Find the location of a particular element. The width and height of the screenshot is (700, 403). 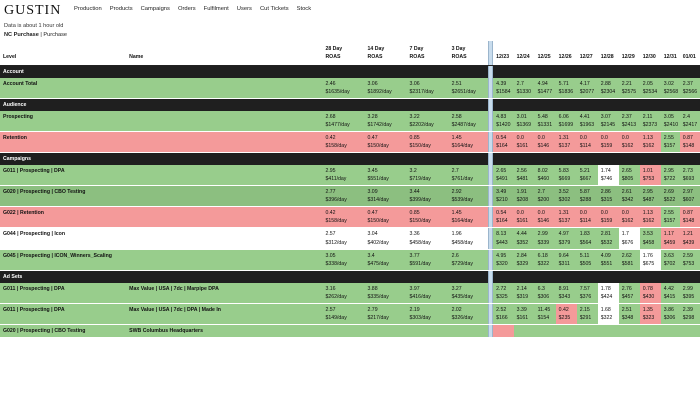

column-header-day-2: 12/25 is located at coordinates (545, 53).